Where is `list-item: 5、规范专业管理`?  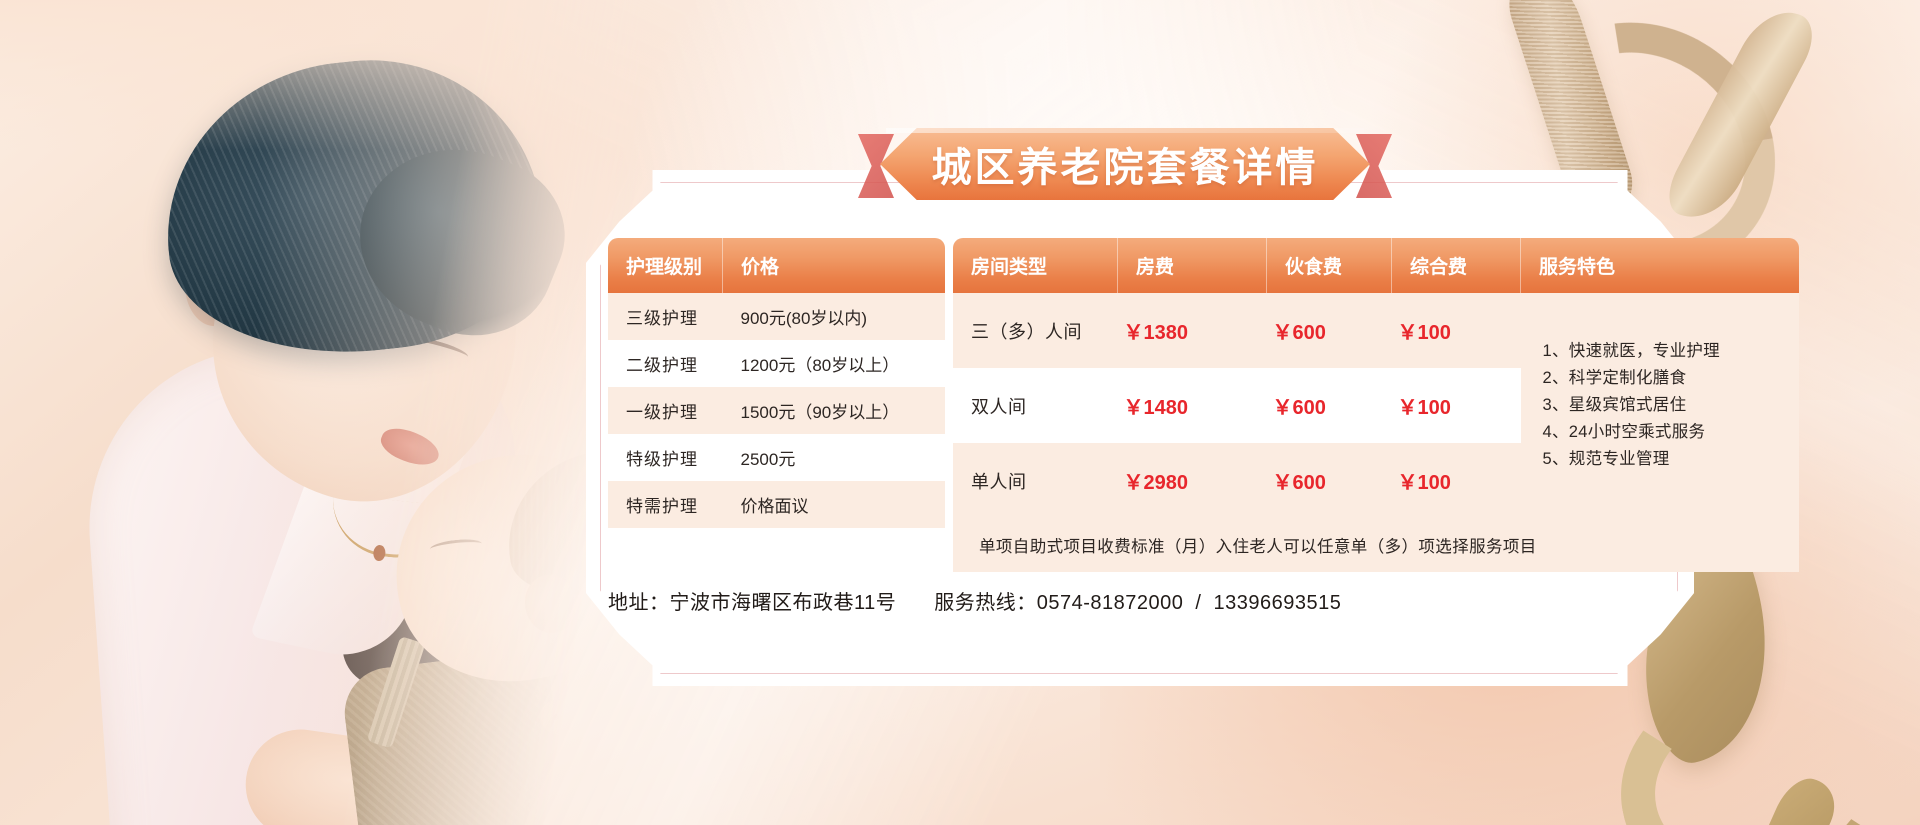 list-item: 5、规范专业管理 is located at coordinates (1606, 459).